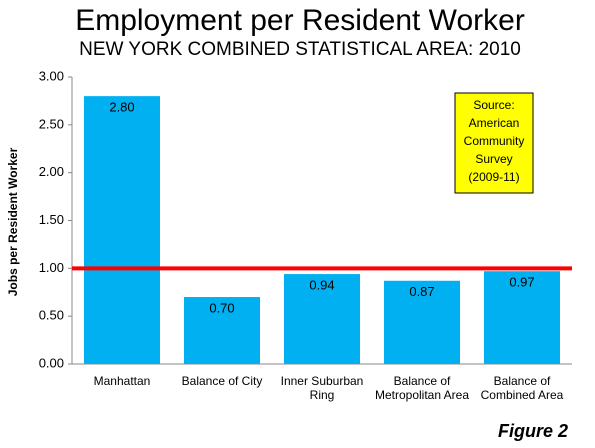 Image resolution: width=595 pixels, height=448 pixels. I want to click on annotation-line: Survey, so click(493, 159).